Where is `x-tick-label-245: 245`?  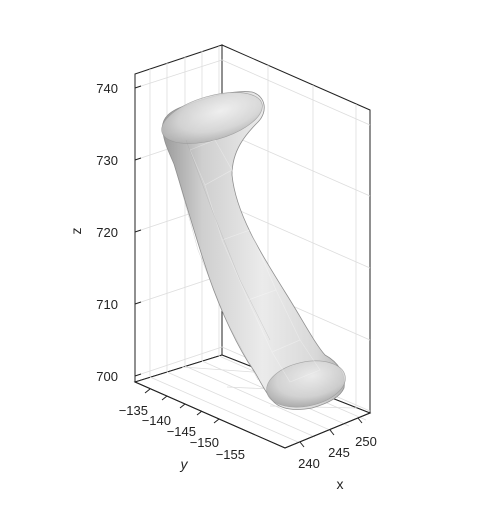 x-tick-label-245: 245 is located at coordinates (339, 452).